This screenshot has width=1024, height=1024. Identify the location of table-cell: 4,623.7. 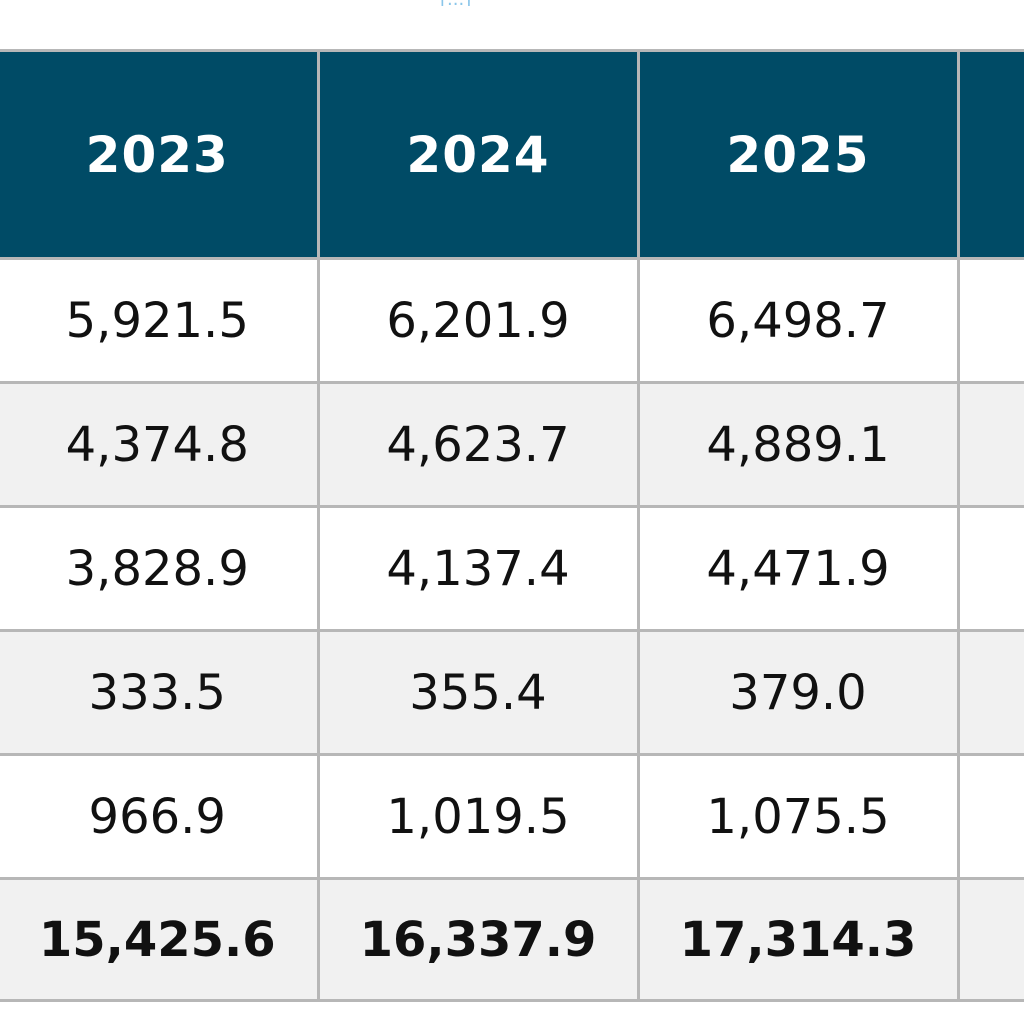
(479, 445).